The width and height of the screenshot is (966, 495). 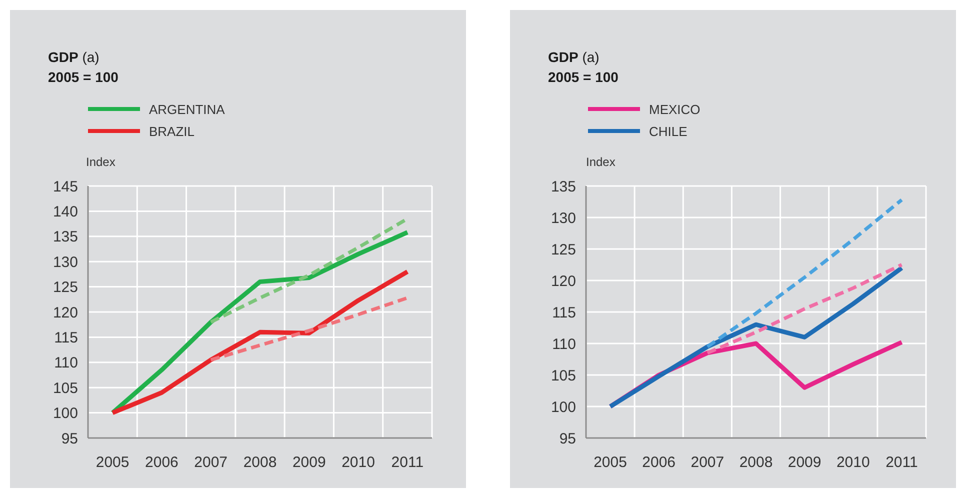 What do you see at coordinates (674, 109) in the screenshot?
I see `legend-label: MEXICO` at bounding box center [674, 109].